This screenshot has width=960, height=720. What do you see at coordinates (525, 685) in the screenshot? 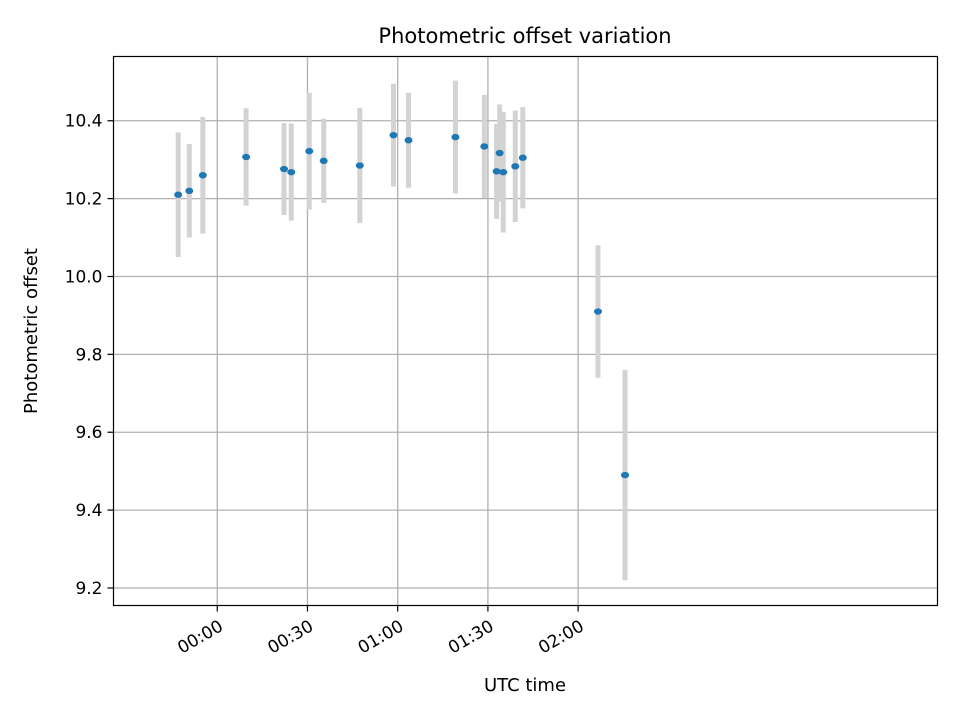
I see `x-axis-label: UTC time` at bounding box center [525, 685].